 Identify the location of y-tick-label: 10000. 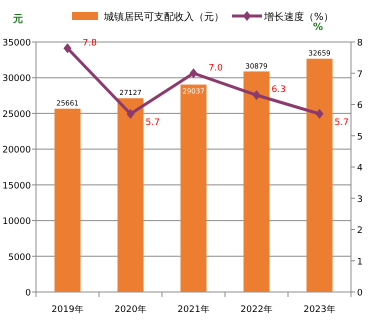
(17, 222).